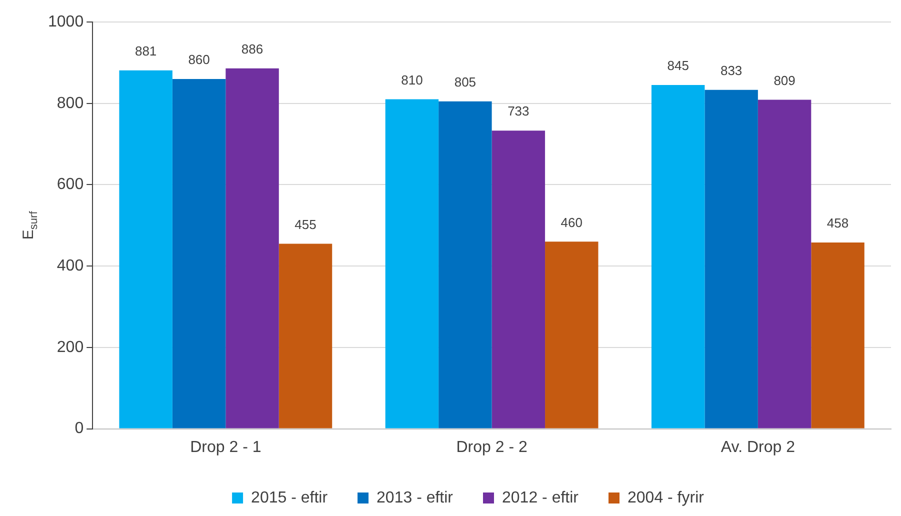 Image resolution: width=901 pixels, height=516 pixels. I want to click on legend-label: 2012 - eftir, so click(541, 497).